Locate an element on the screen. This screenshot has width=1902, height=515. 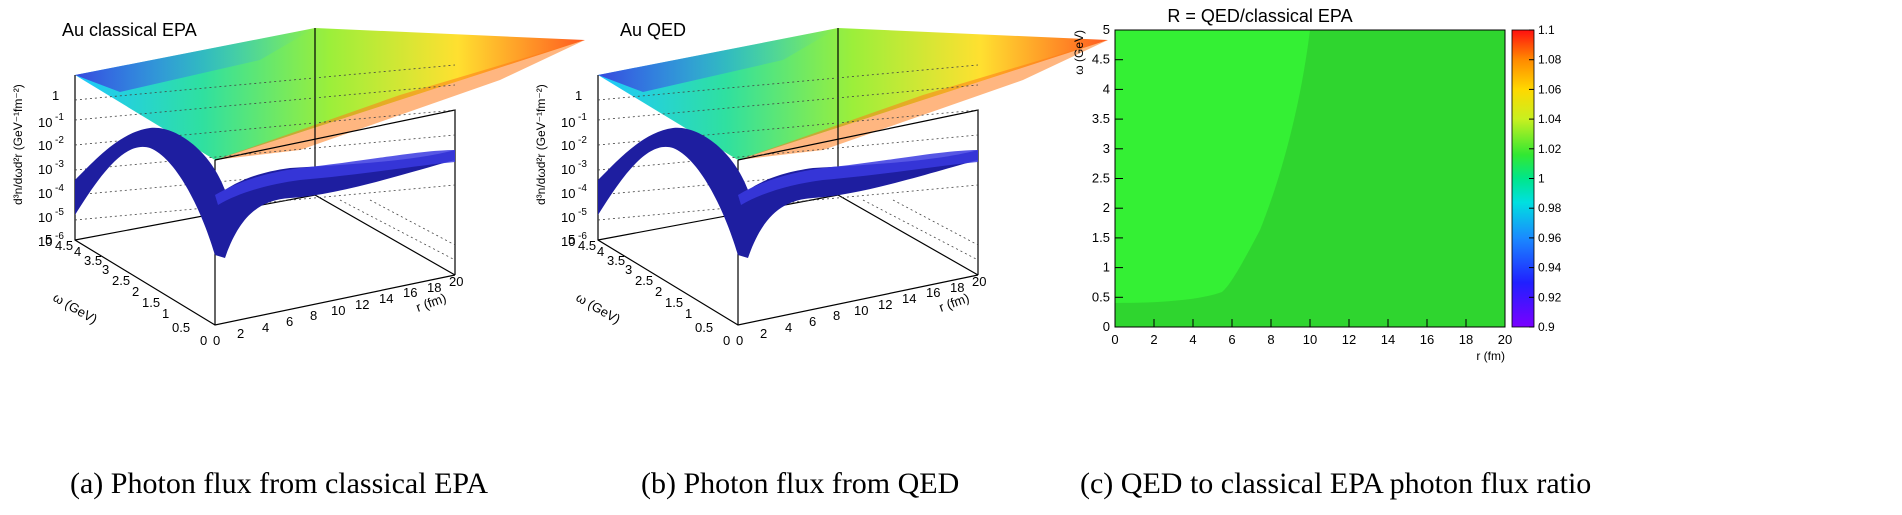
panel-c-x-ticks: 0 2 4 6 8 10 12 14 16 18 20 is located at coordinates (1311, 333).